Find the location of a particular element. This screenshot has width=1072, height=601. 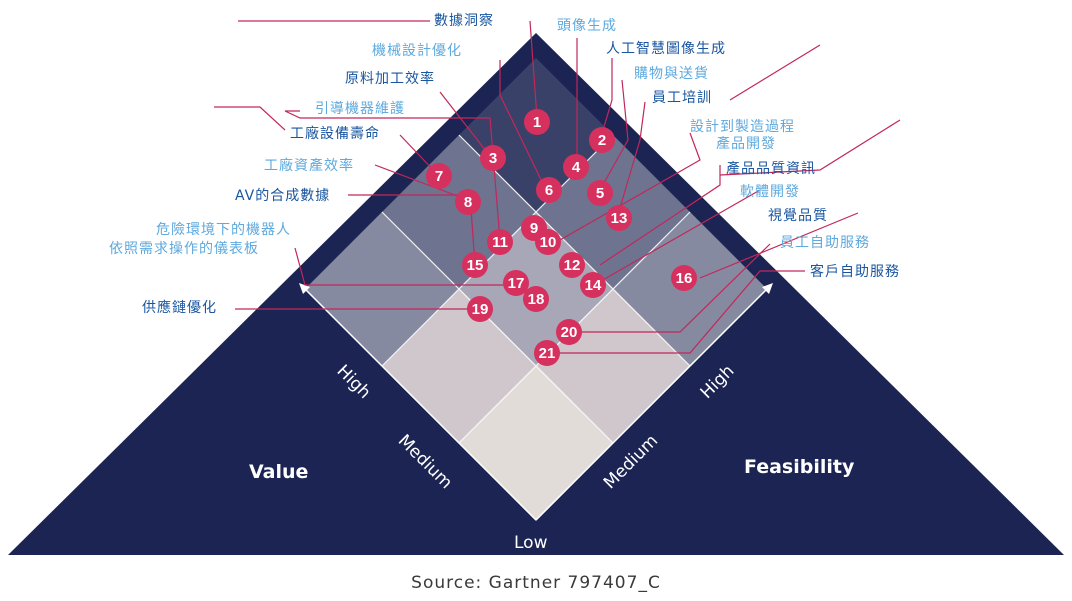

label-data-insights: 數據洞察 is located at coordinates (464, 21).